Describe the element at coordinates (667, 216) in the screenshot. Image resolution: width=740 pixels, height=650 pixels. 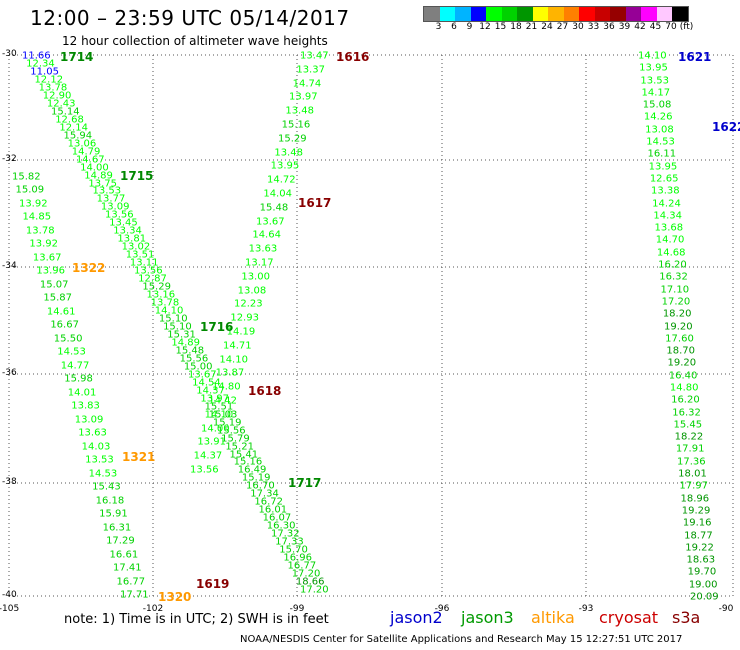
I see `wave-height-value: 14.34` at that location.